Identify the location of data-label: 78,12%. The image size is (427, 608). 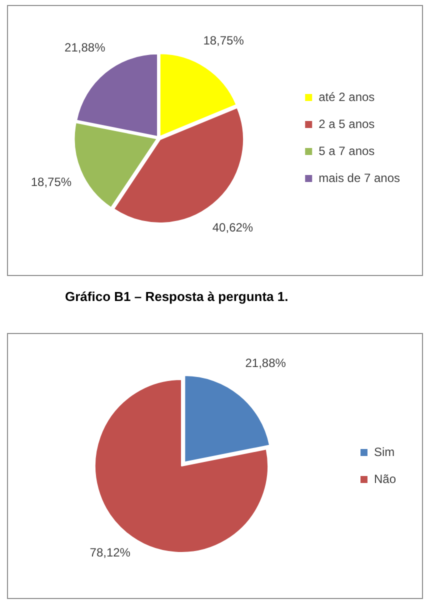
(110, 552).